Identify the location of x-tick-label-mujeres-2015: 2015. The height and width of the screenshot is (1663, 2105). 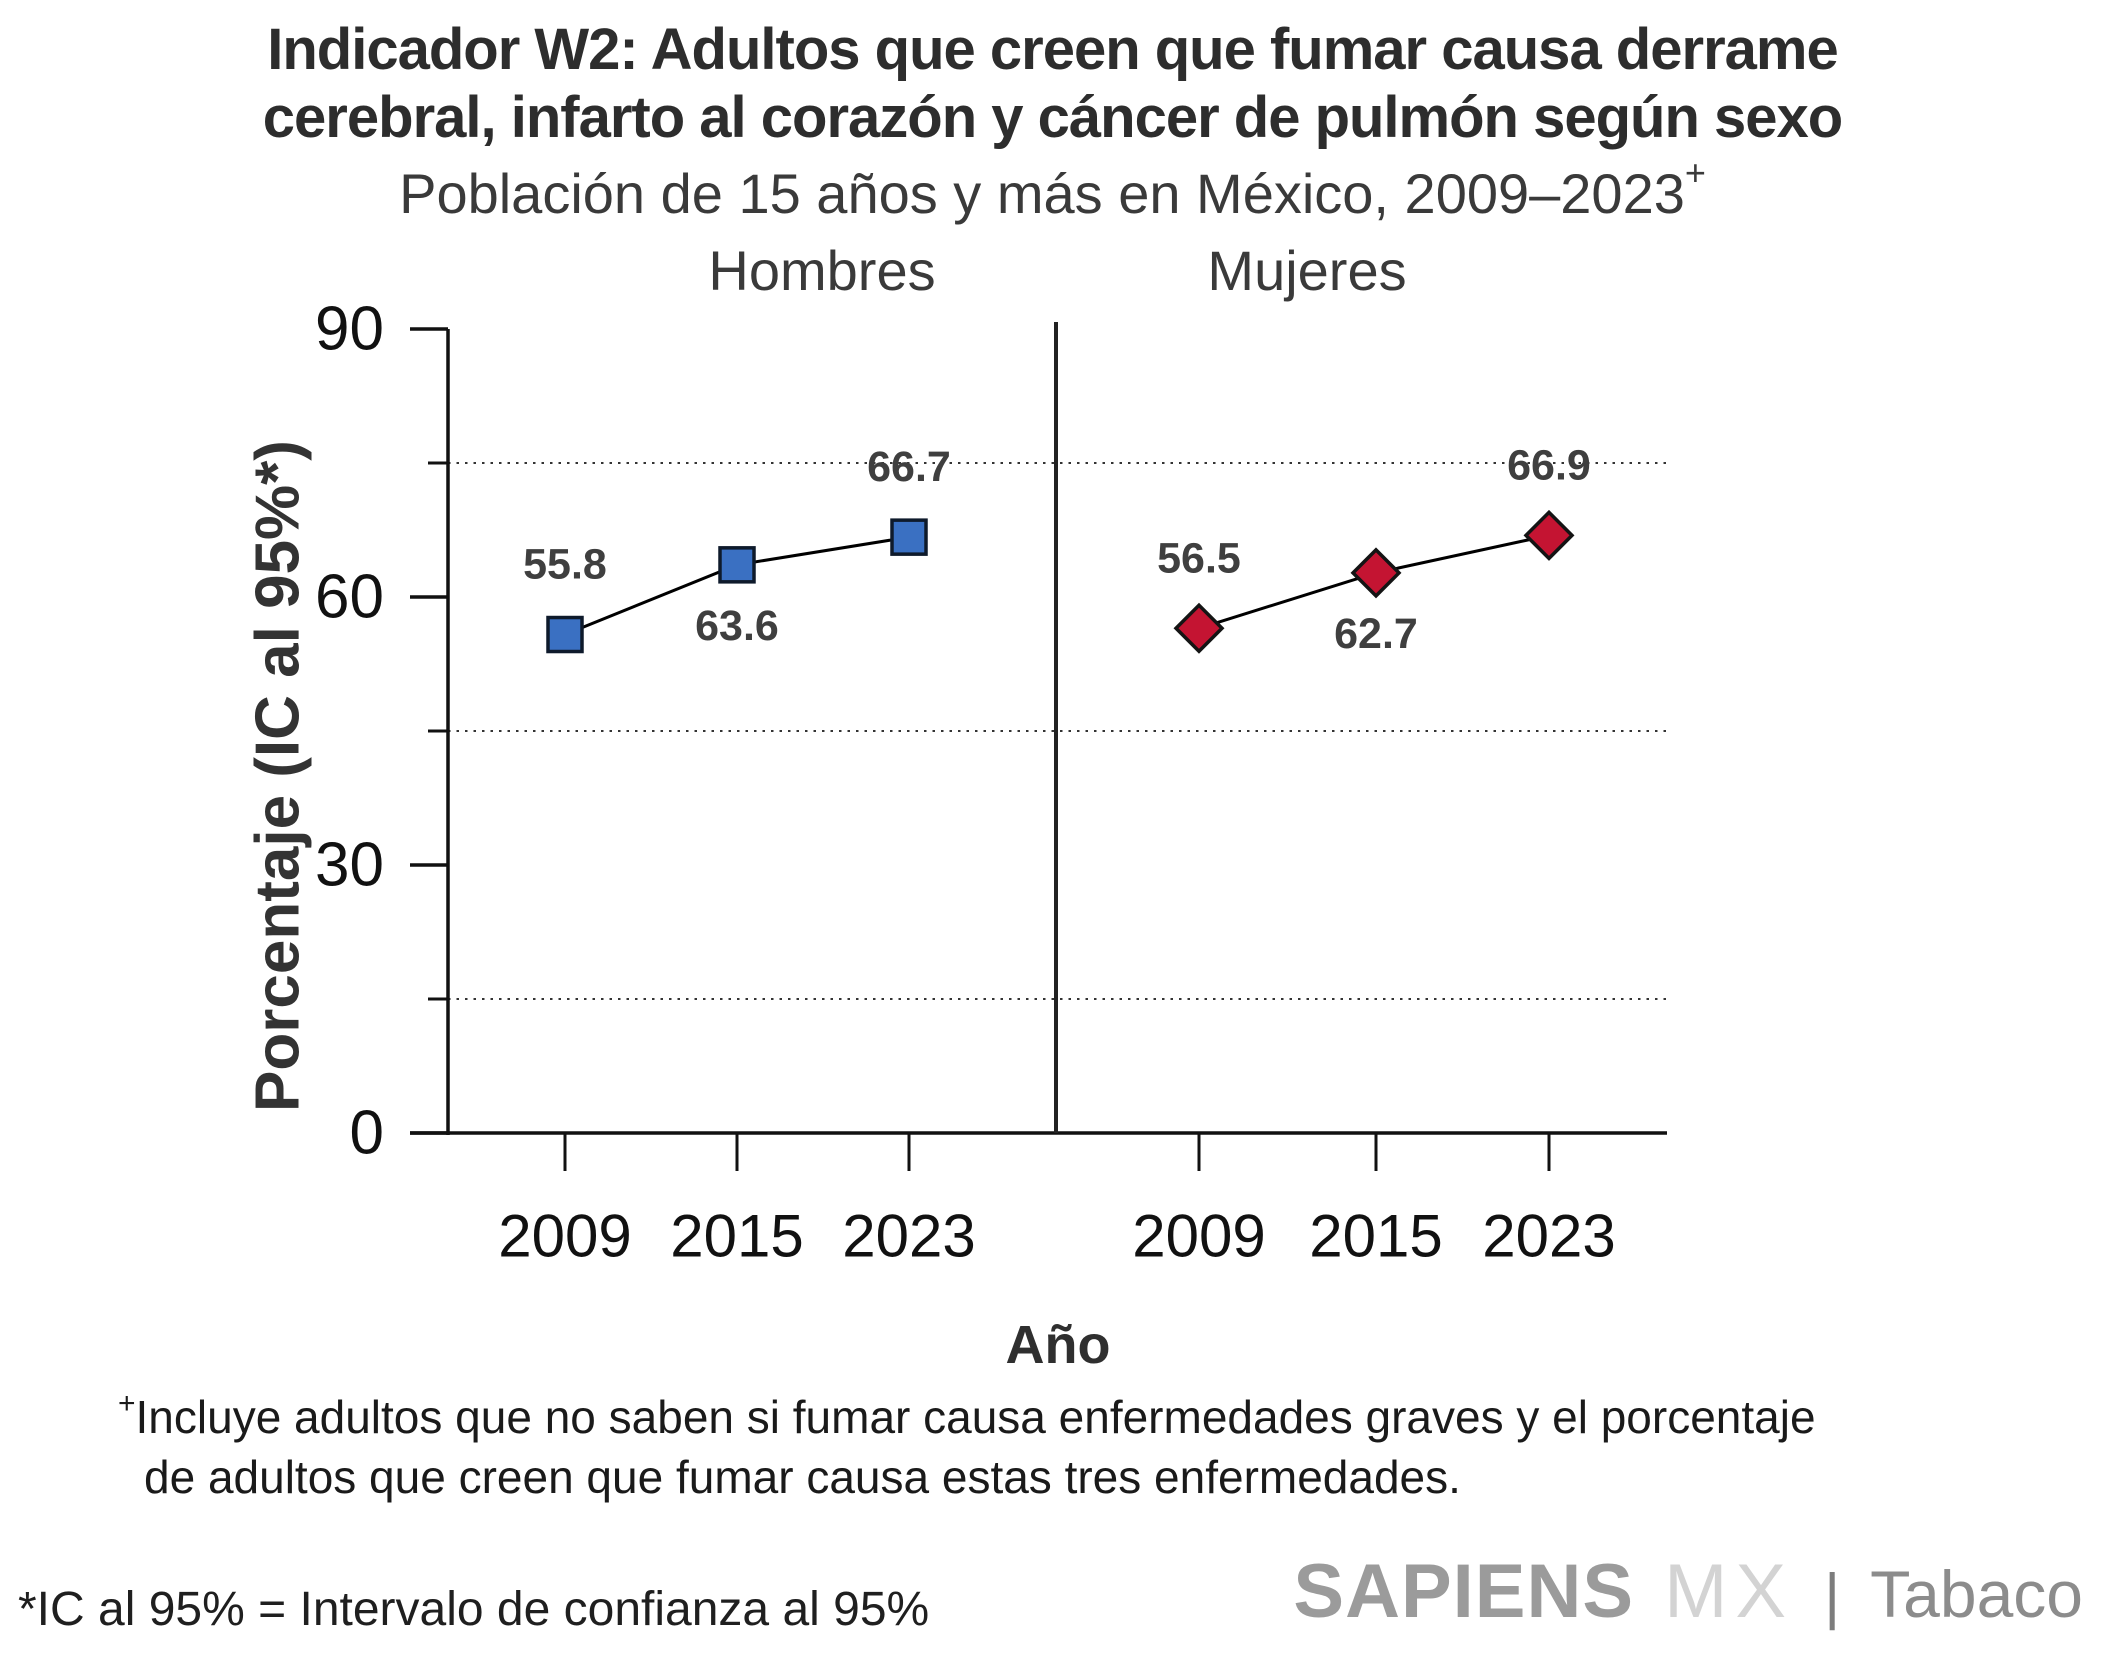
(1375, 1236).